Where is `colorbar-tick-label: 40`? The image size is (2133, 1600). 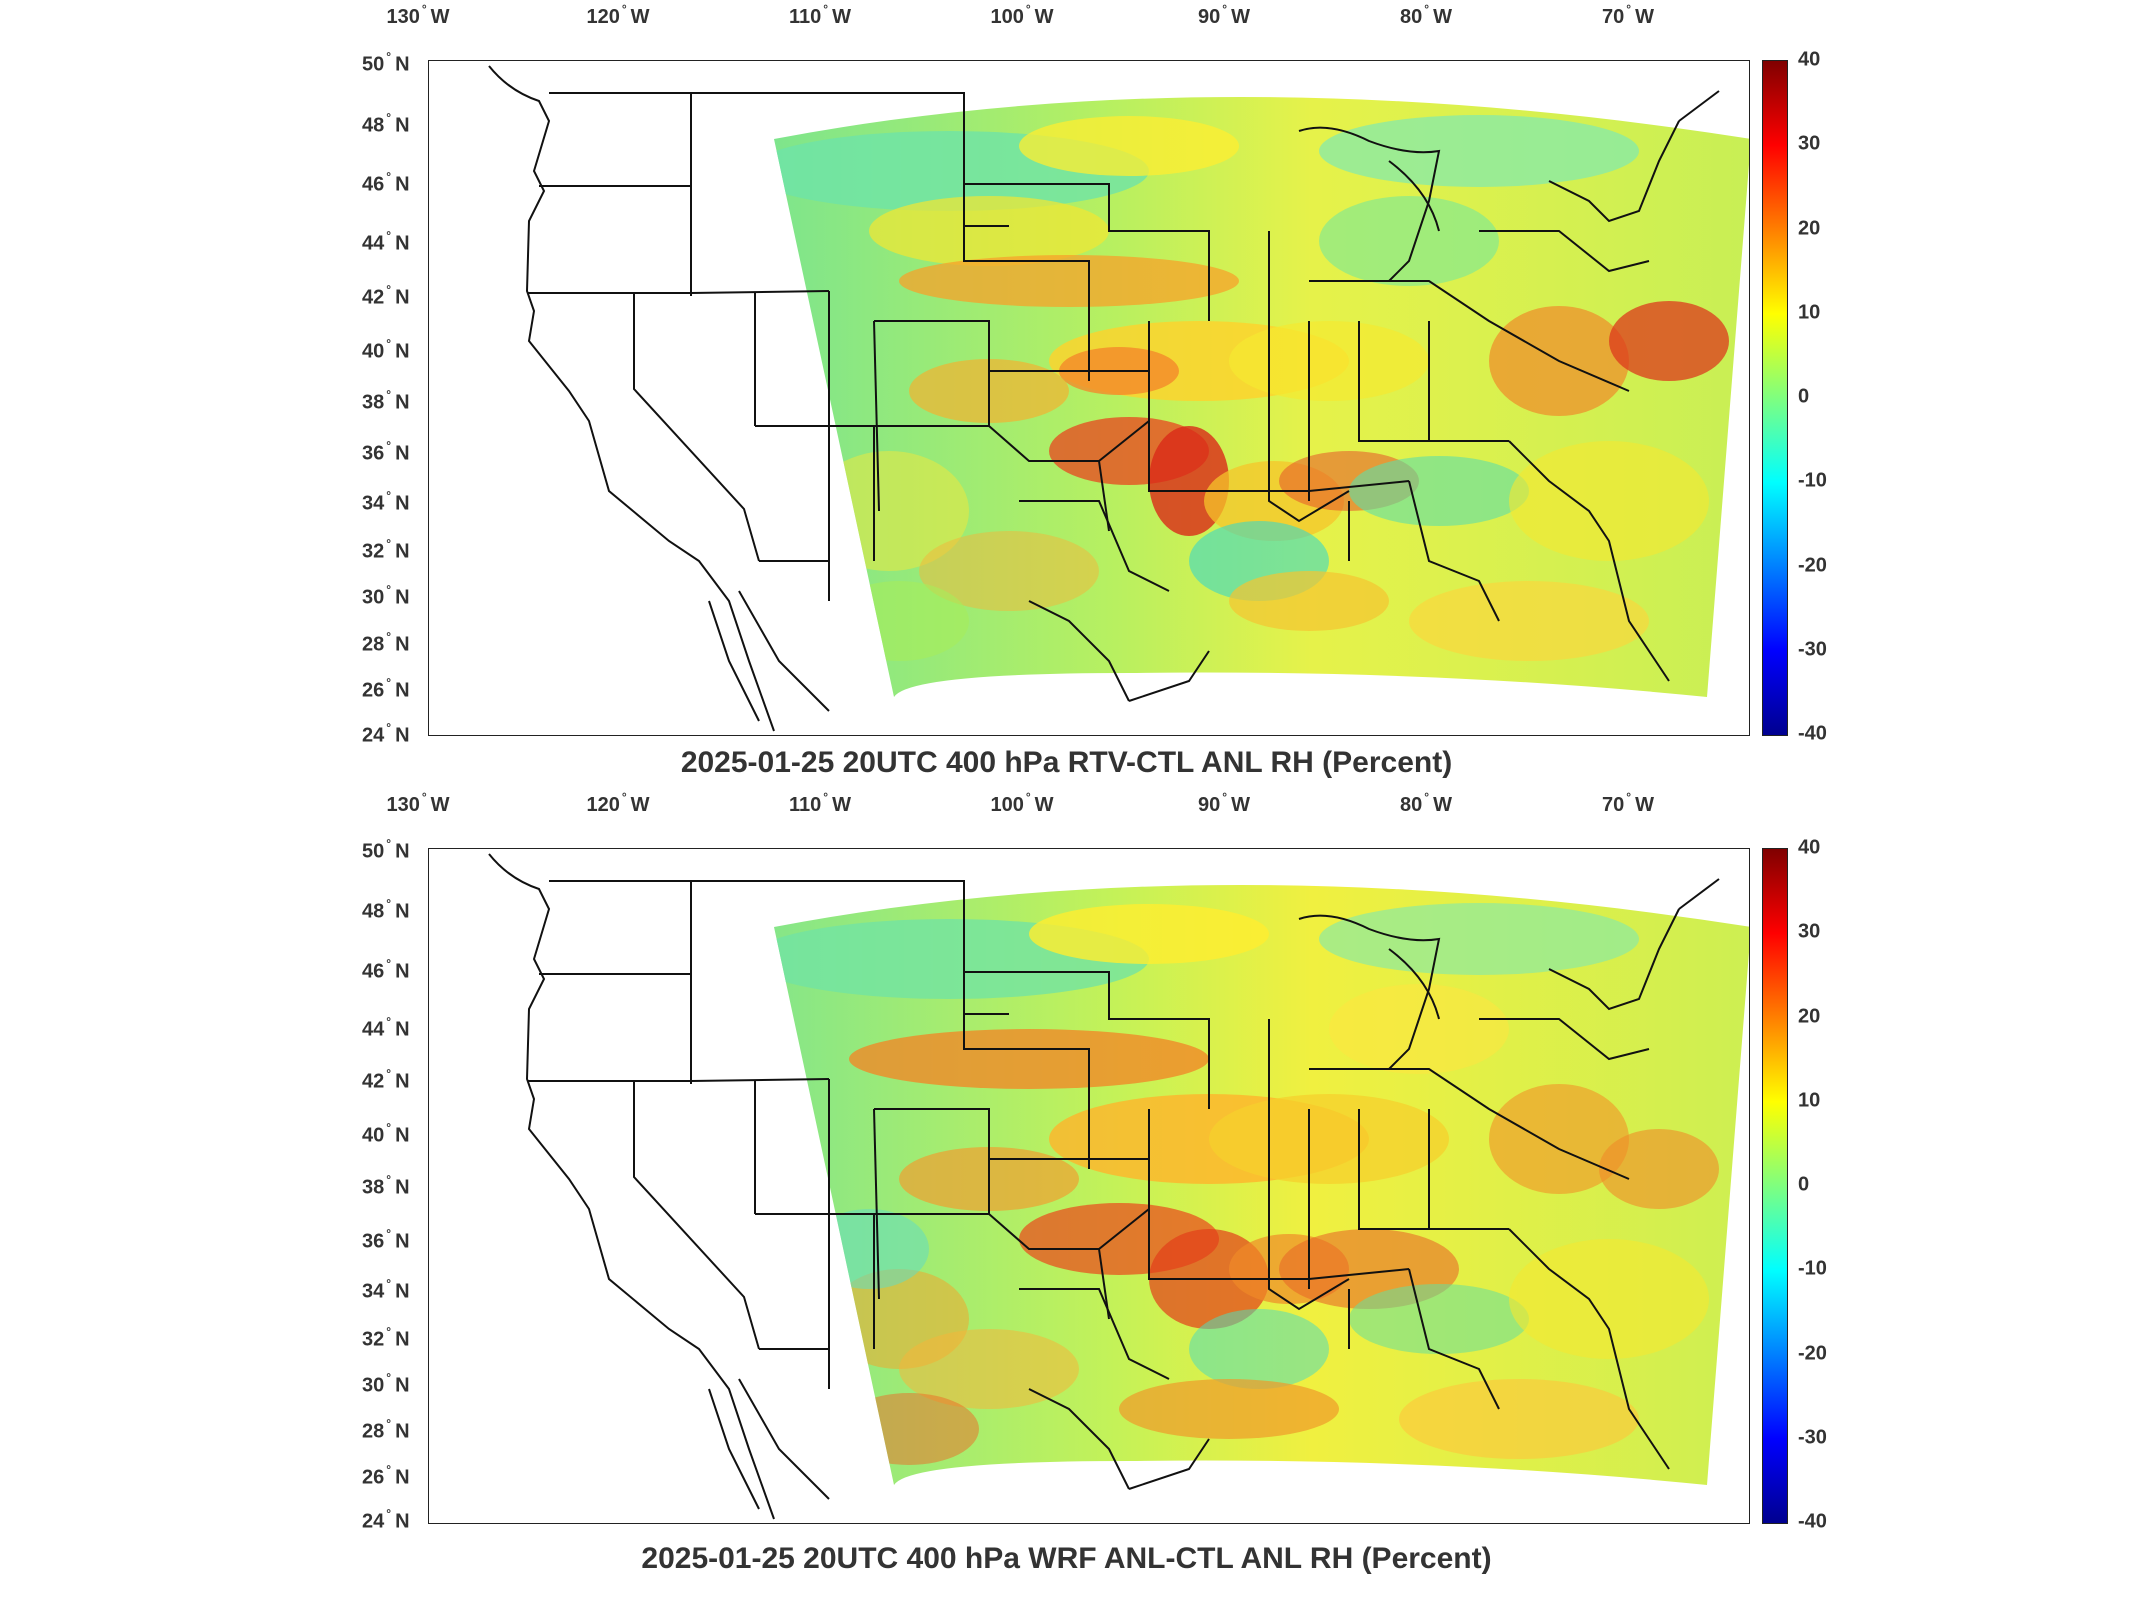
colorbar-tick-label: 40 is located at coordinates (1809, 847).